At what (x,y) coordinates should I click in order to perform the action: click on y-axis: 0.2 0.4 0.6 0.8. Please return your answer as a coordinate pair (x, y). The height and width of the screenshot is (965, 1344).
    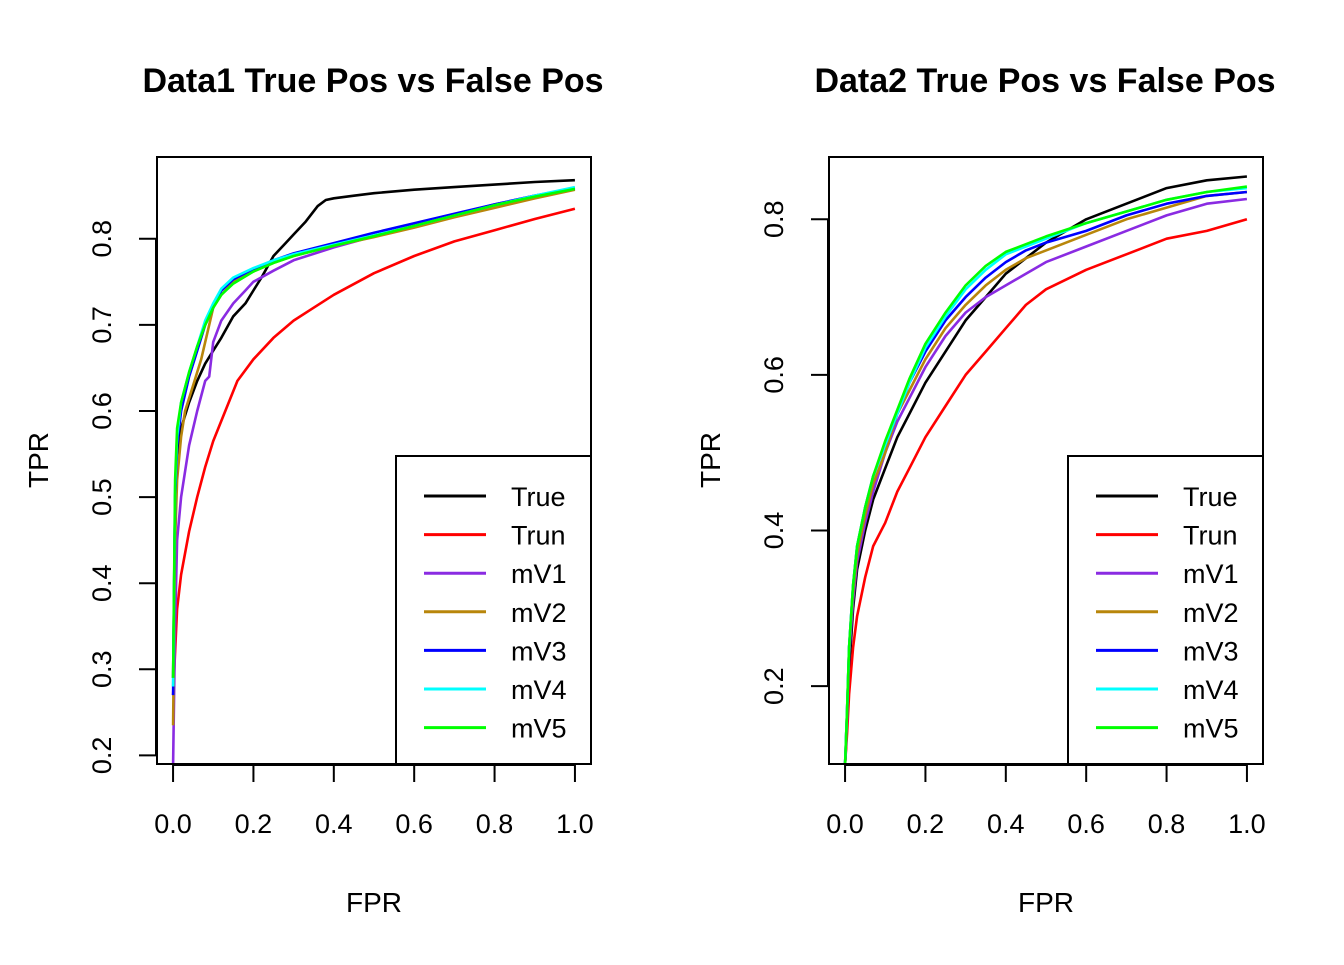
    Looking at the image, I should click on (794, 452).